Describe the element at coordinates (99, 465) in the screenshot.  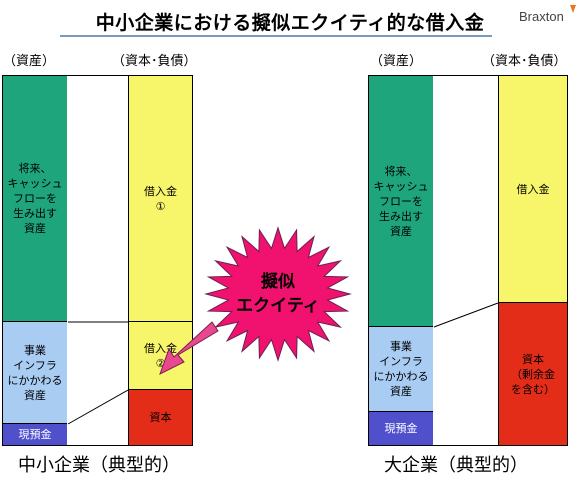
I see `left-caption: 中小企業（典型的）` at that location.